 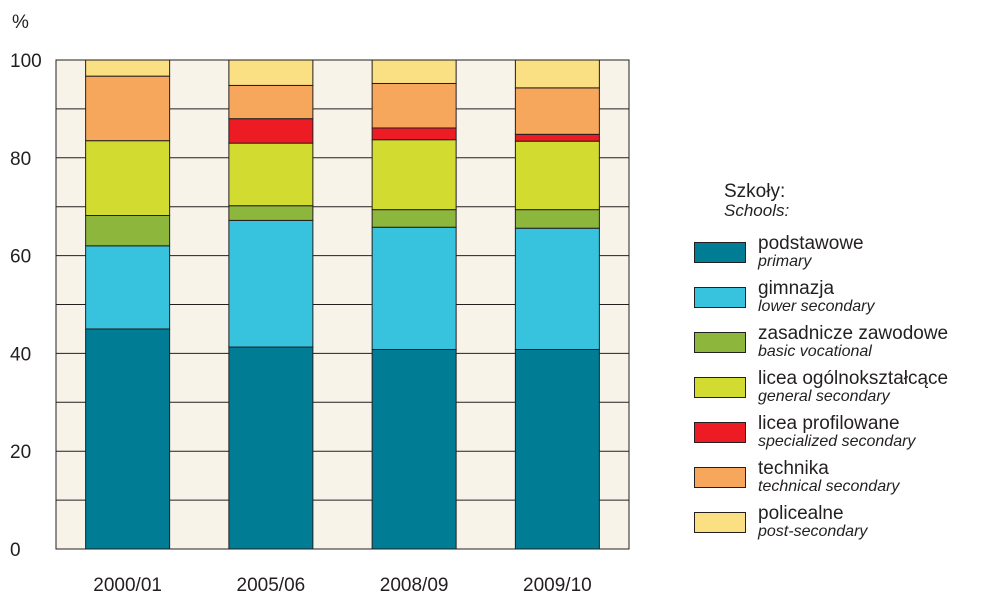 I want to click on legend-item: licea profilowane specialized secondary, so click(x=848, y=436).